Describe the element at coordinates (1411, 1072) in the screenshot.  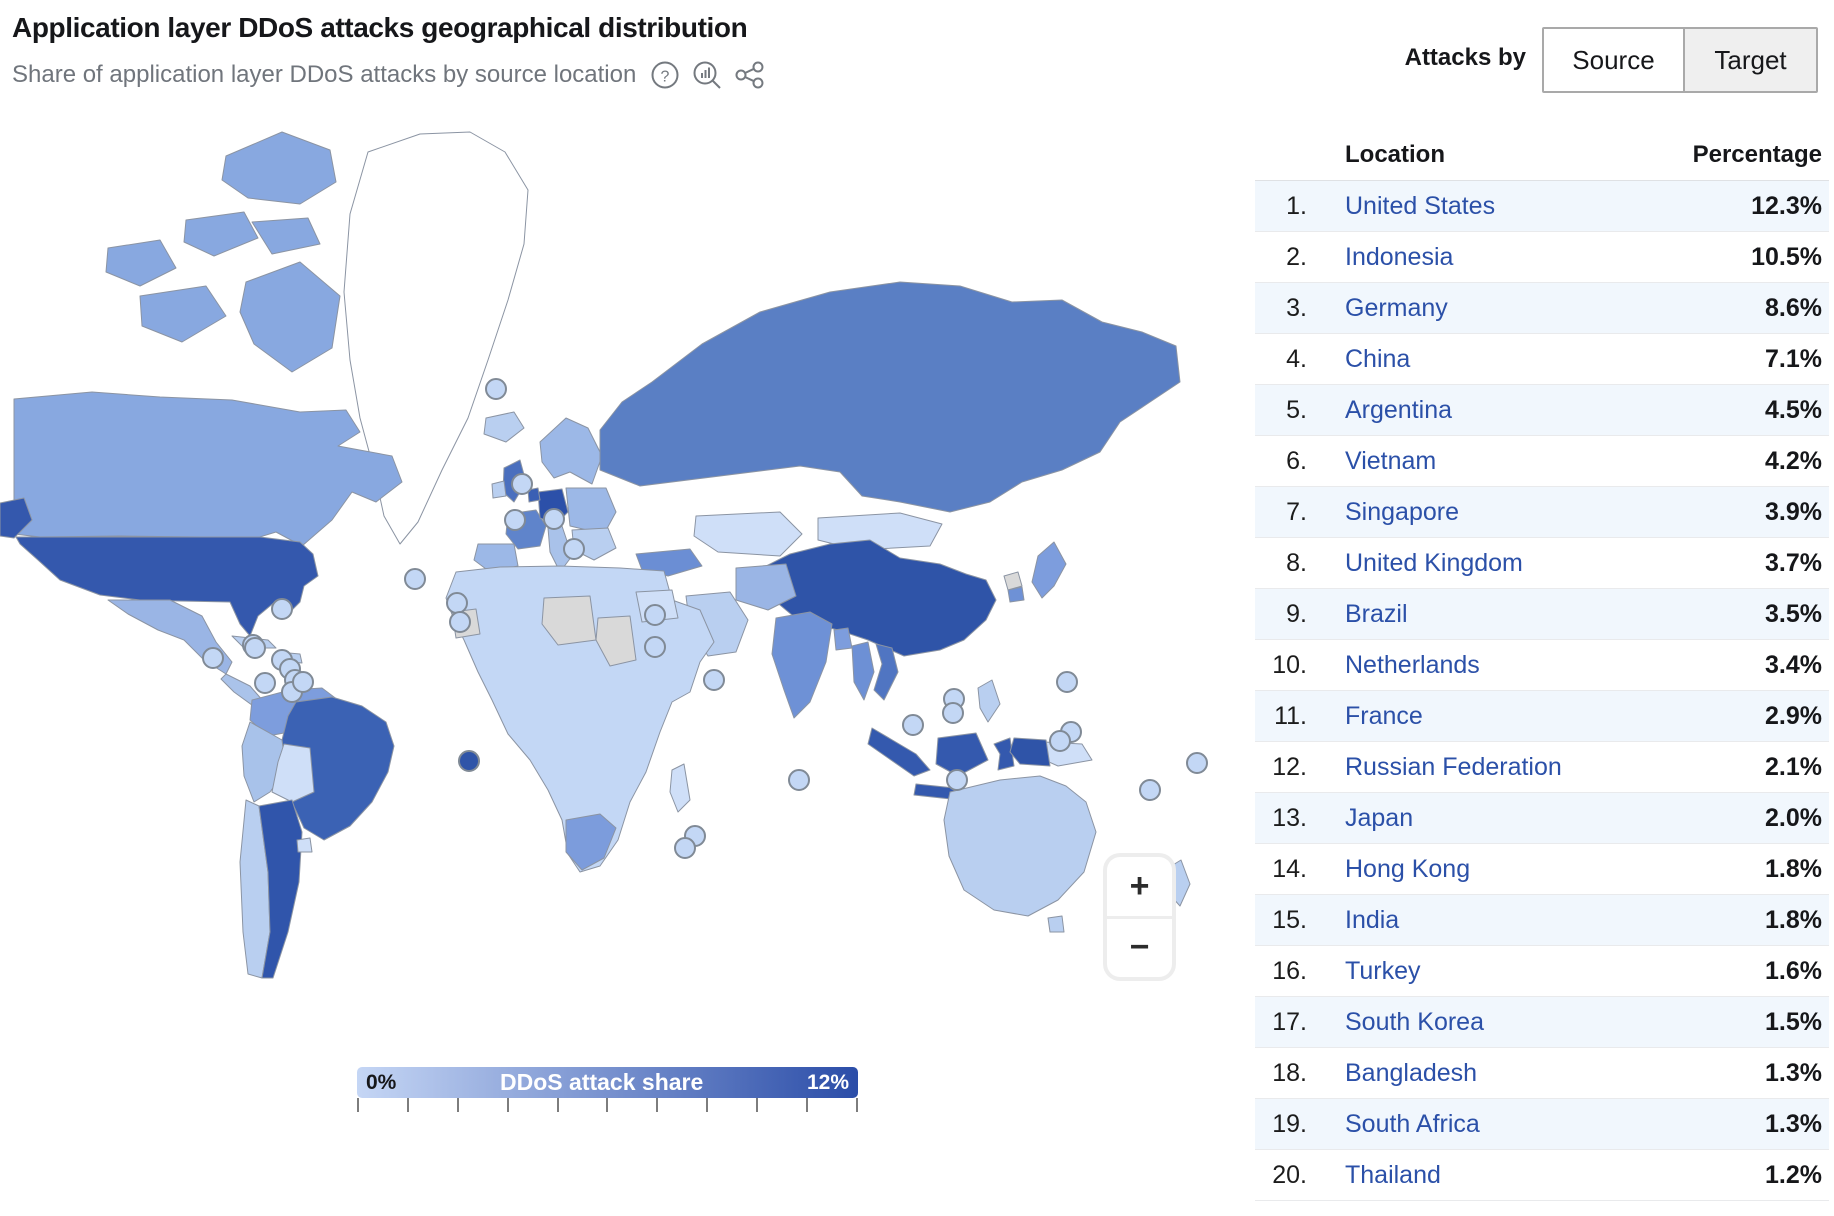
I see `row-location-link: Bangladesh` at that location.